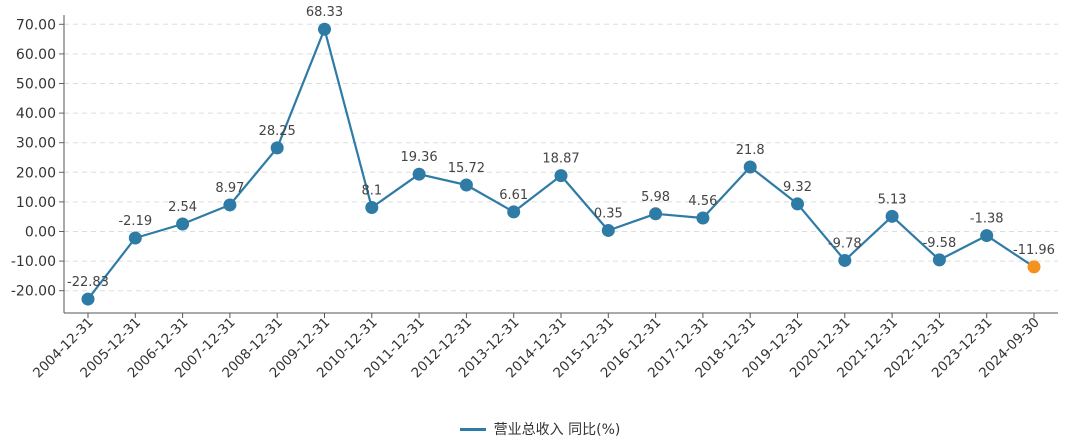 This screenshot has height=443, width=1080. I want to click on y-tick-label: 10.00, so click(36, 203).